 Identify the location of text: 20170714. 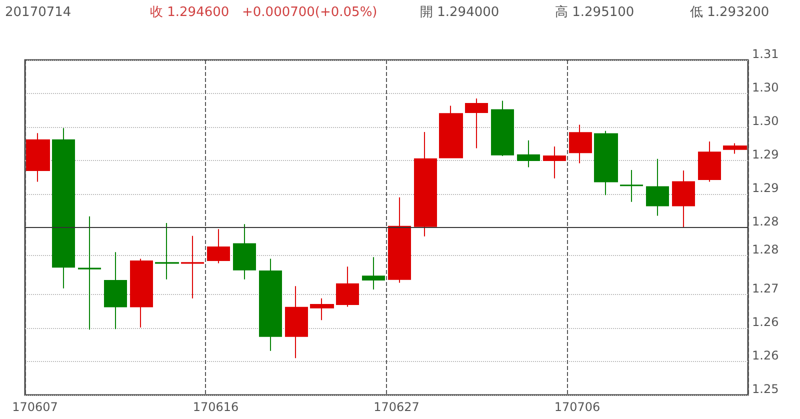
(38, 12).